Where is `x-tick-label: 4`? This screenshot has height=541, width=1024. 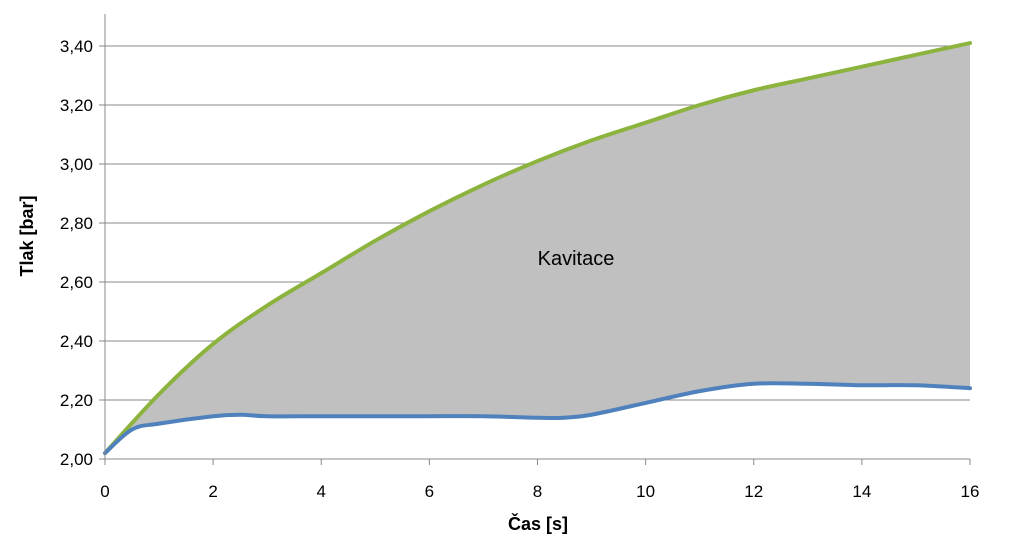
x-tick-label: 4 is located at coordinates (321, 491).